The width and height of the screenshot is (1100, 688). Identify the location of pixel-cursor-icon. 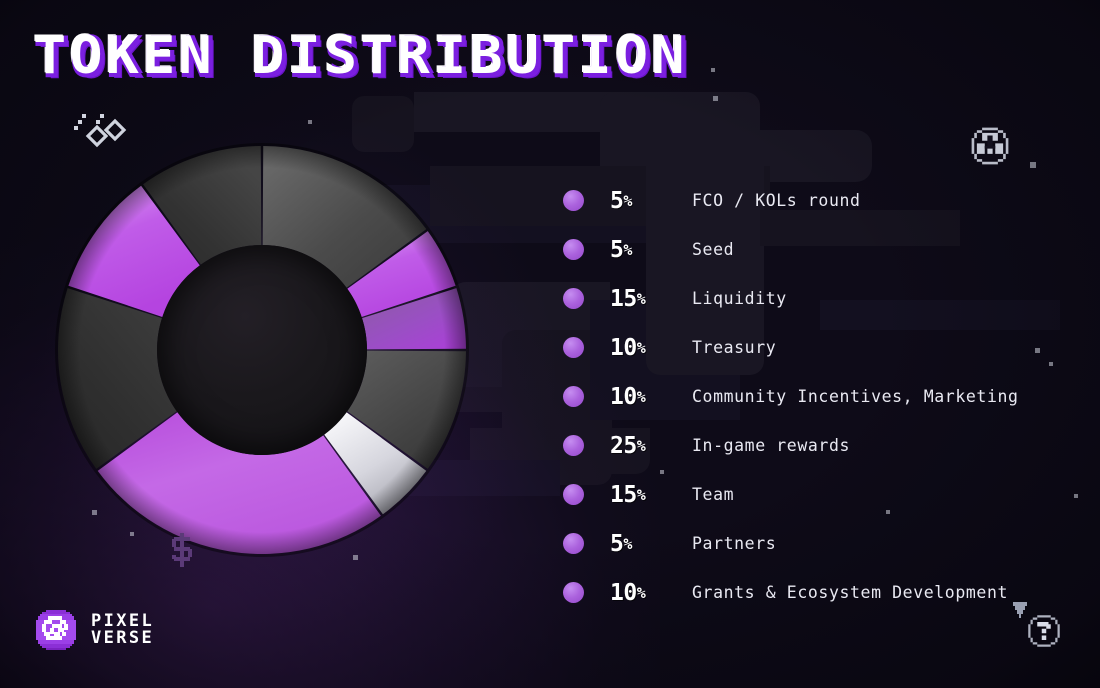
(1020, 610).